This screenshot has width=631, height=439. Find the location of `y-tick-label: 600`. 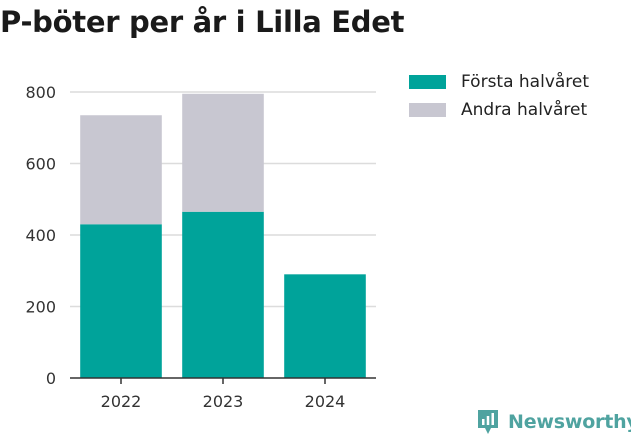

y-tick-label: 600 is located at coordinates (40, 164).